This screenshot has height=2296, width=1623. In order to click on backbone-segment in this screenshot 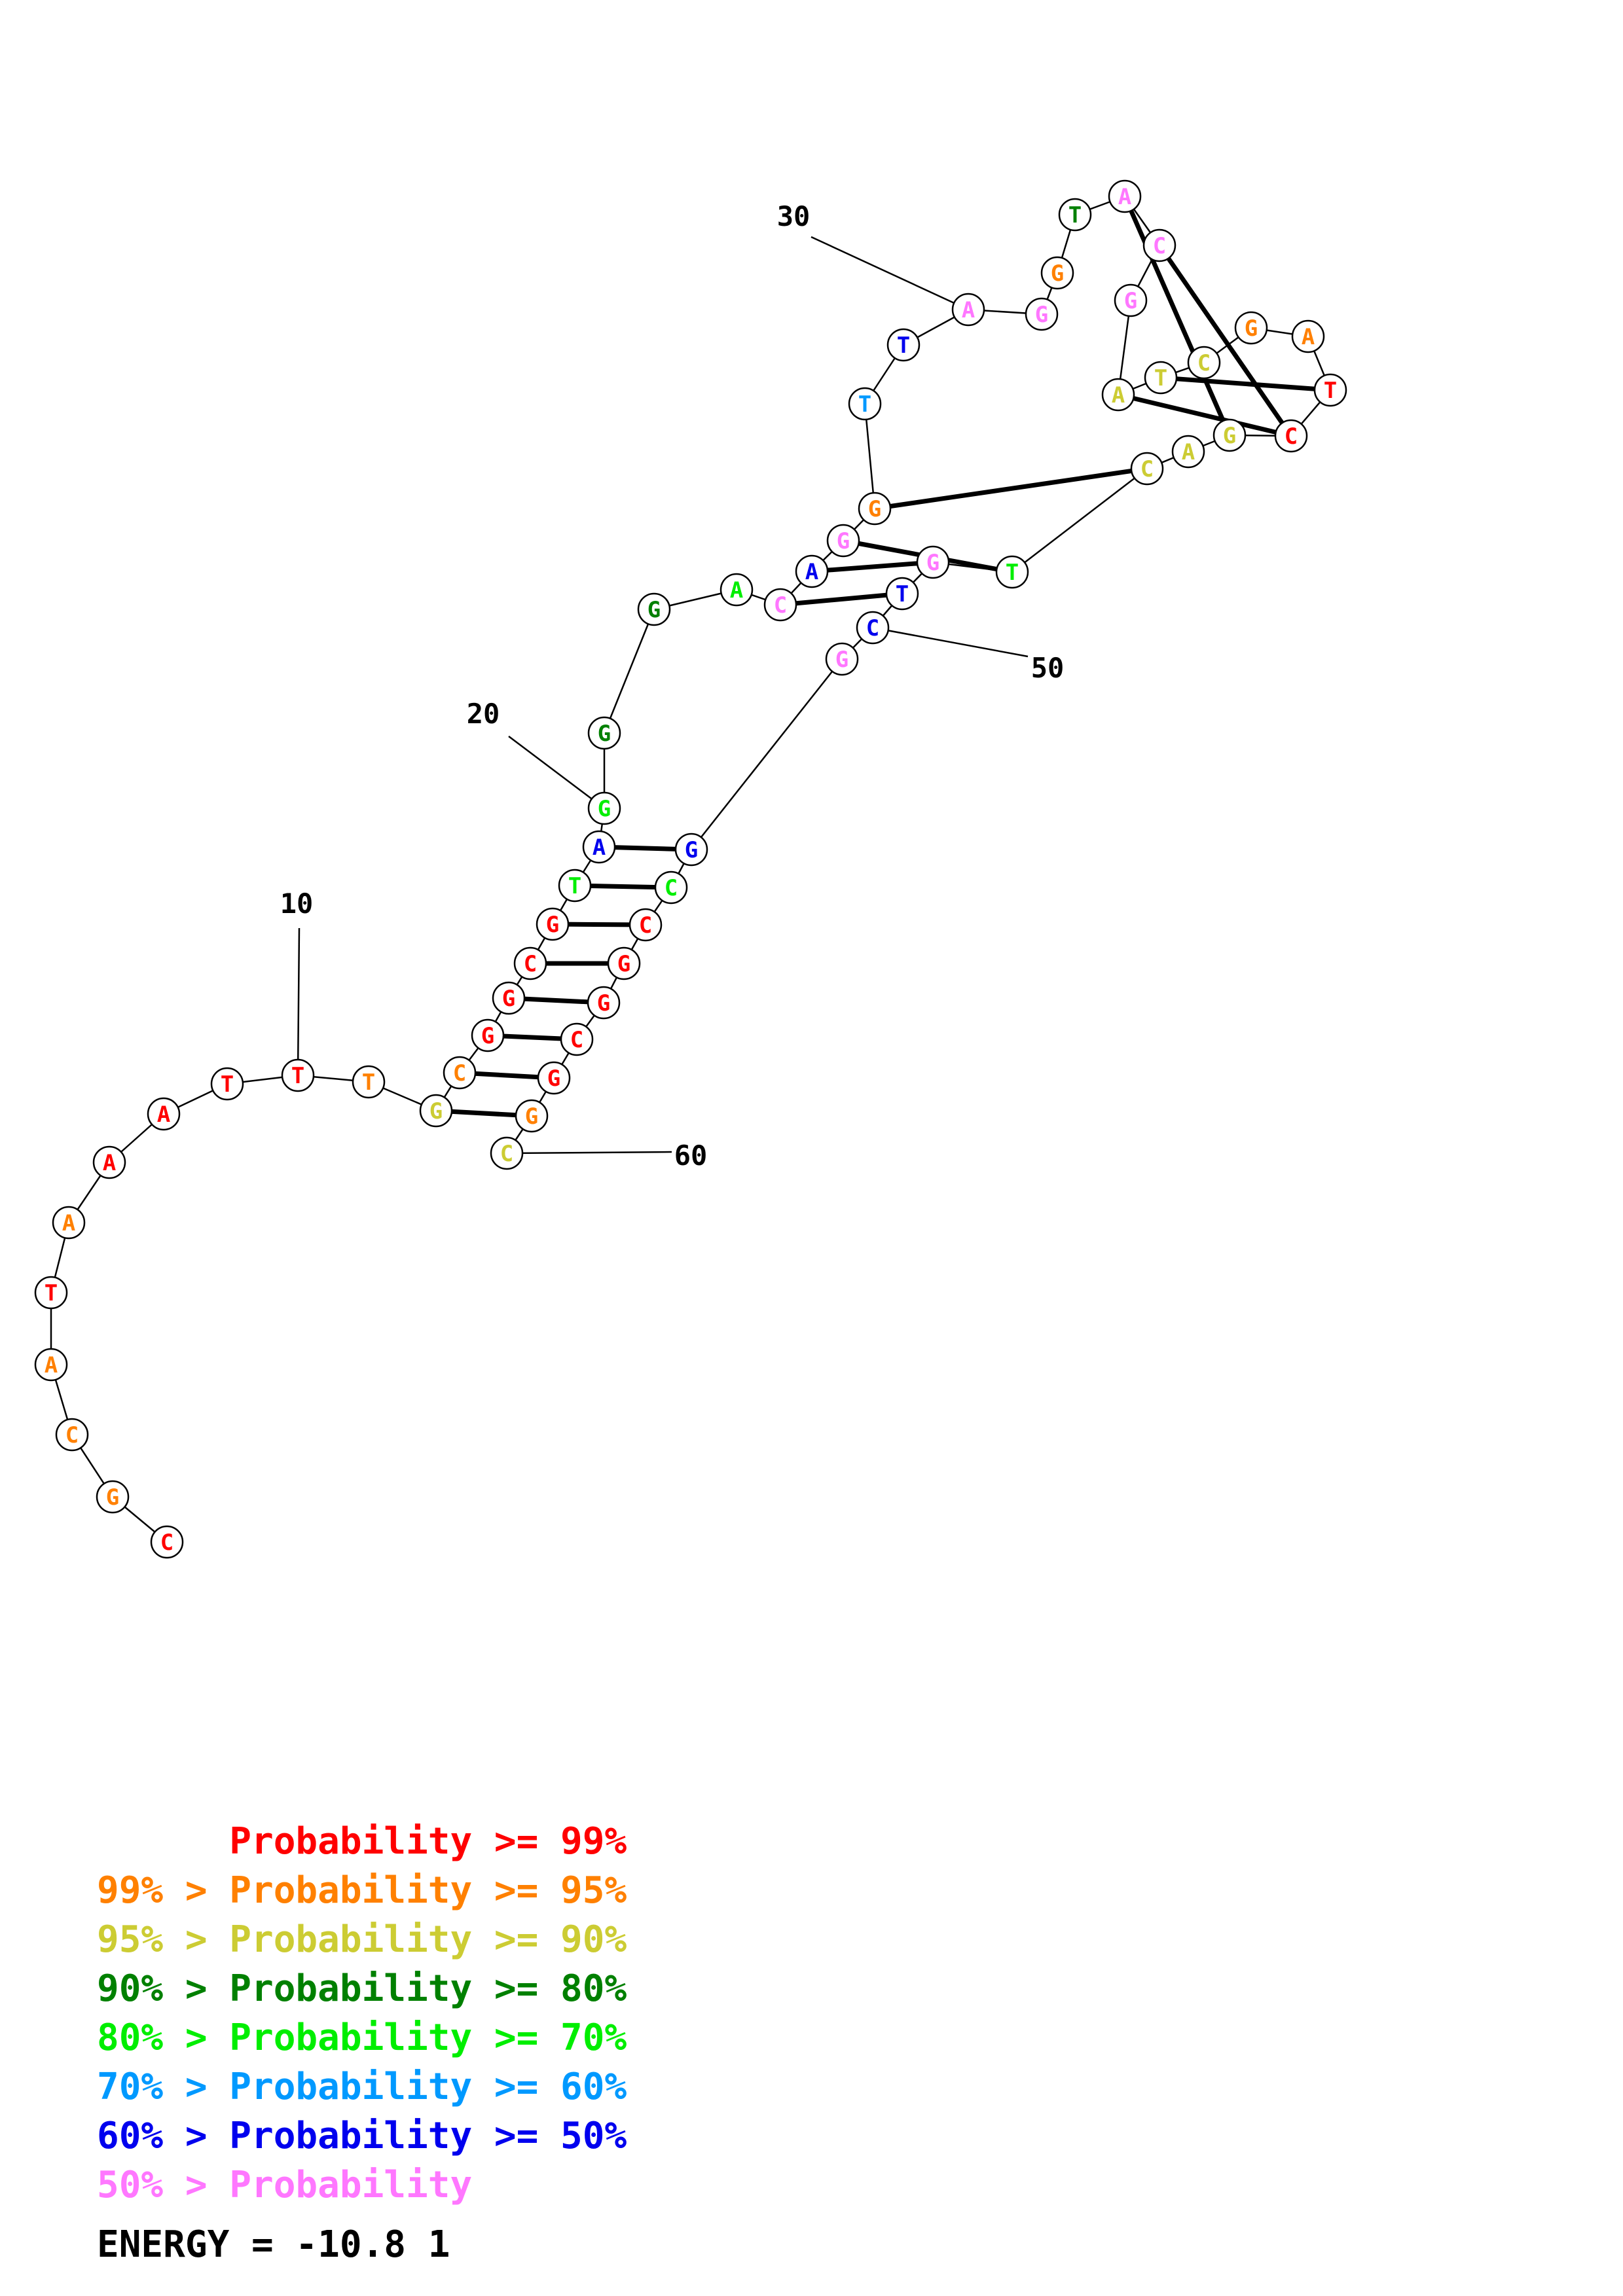, I will do `click(870, 456)`.